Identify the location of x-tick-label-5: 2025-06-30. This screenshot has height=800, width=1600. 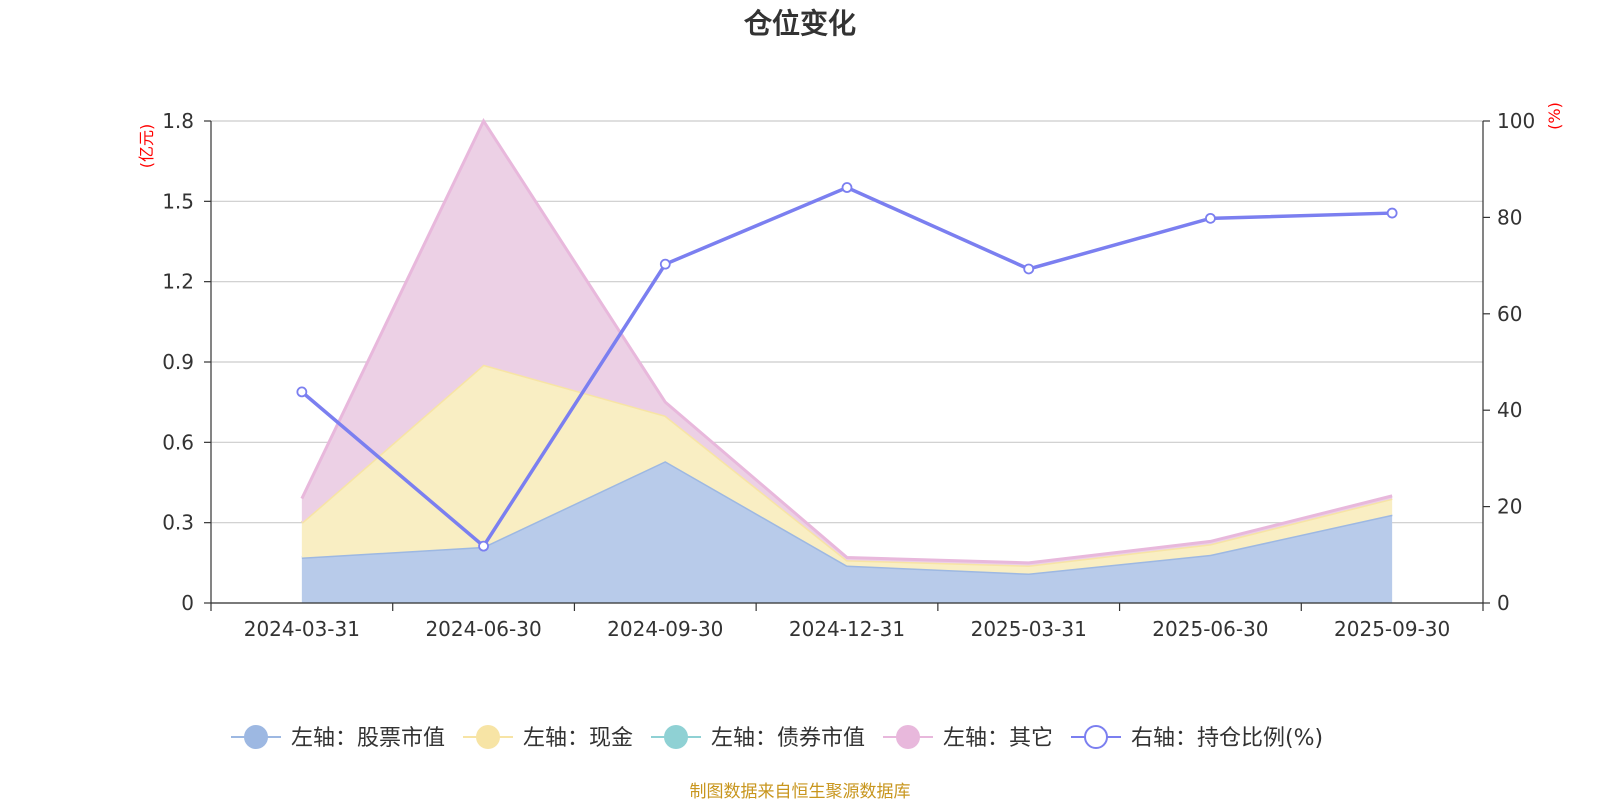
(1210, 629).